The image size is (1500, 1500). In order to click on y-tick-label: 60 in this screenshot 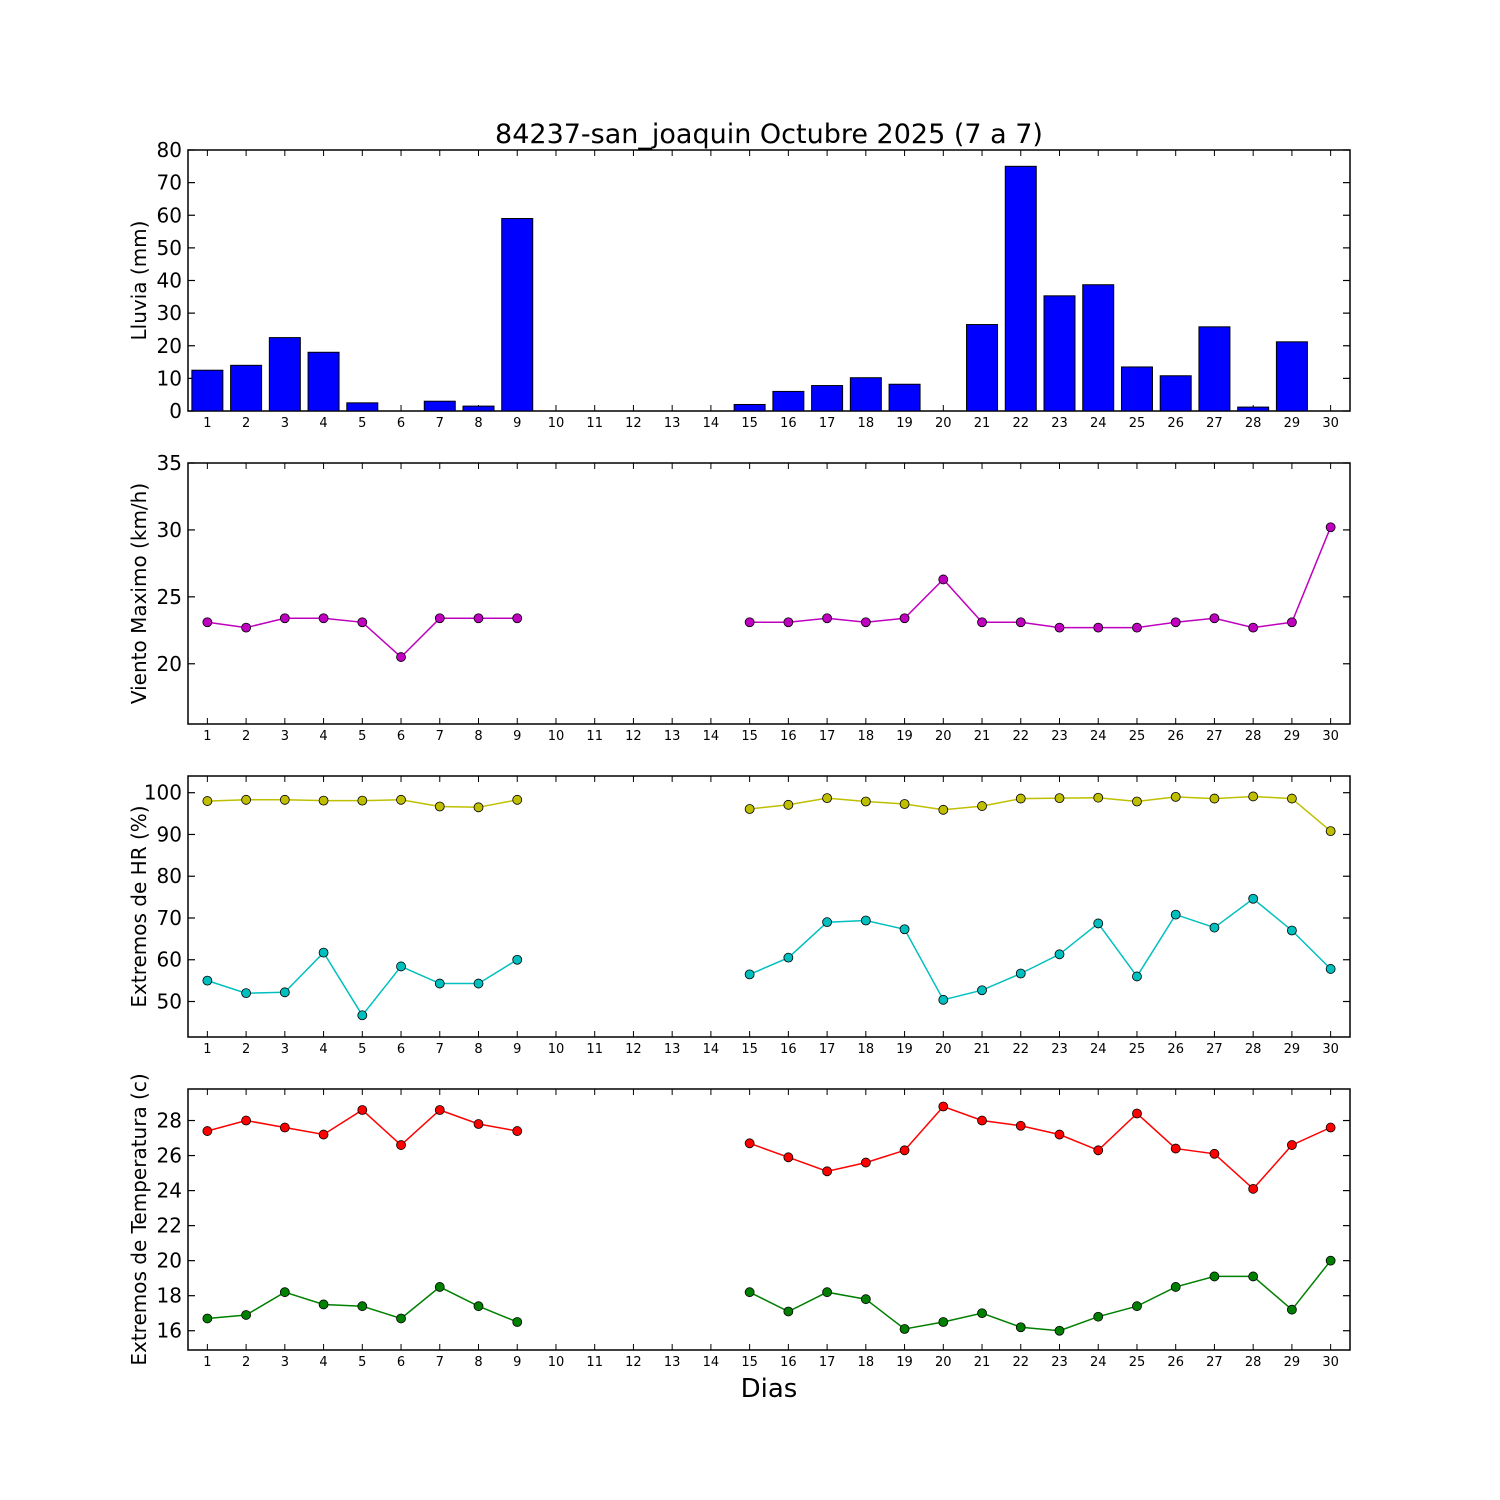, I will do `click(169, 215)`.